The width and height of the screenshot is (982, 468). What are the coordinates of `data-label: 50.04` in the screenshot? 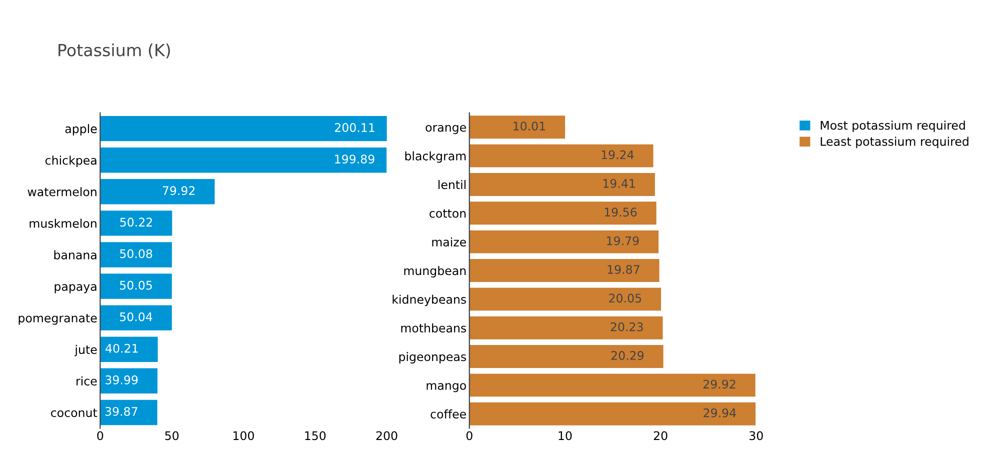 It's located at (136, 317).